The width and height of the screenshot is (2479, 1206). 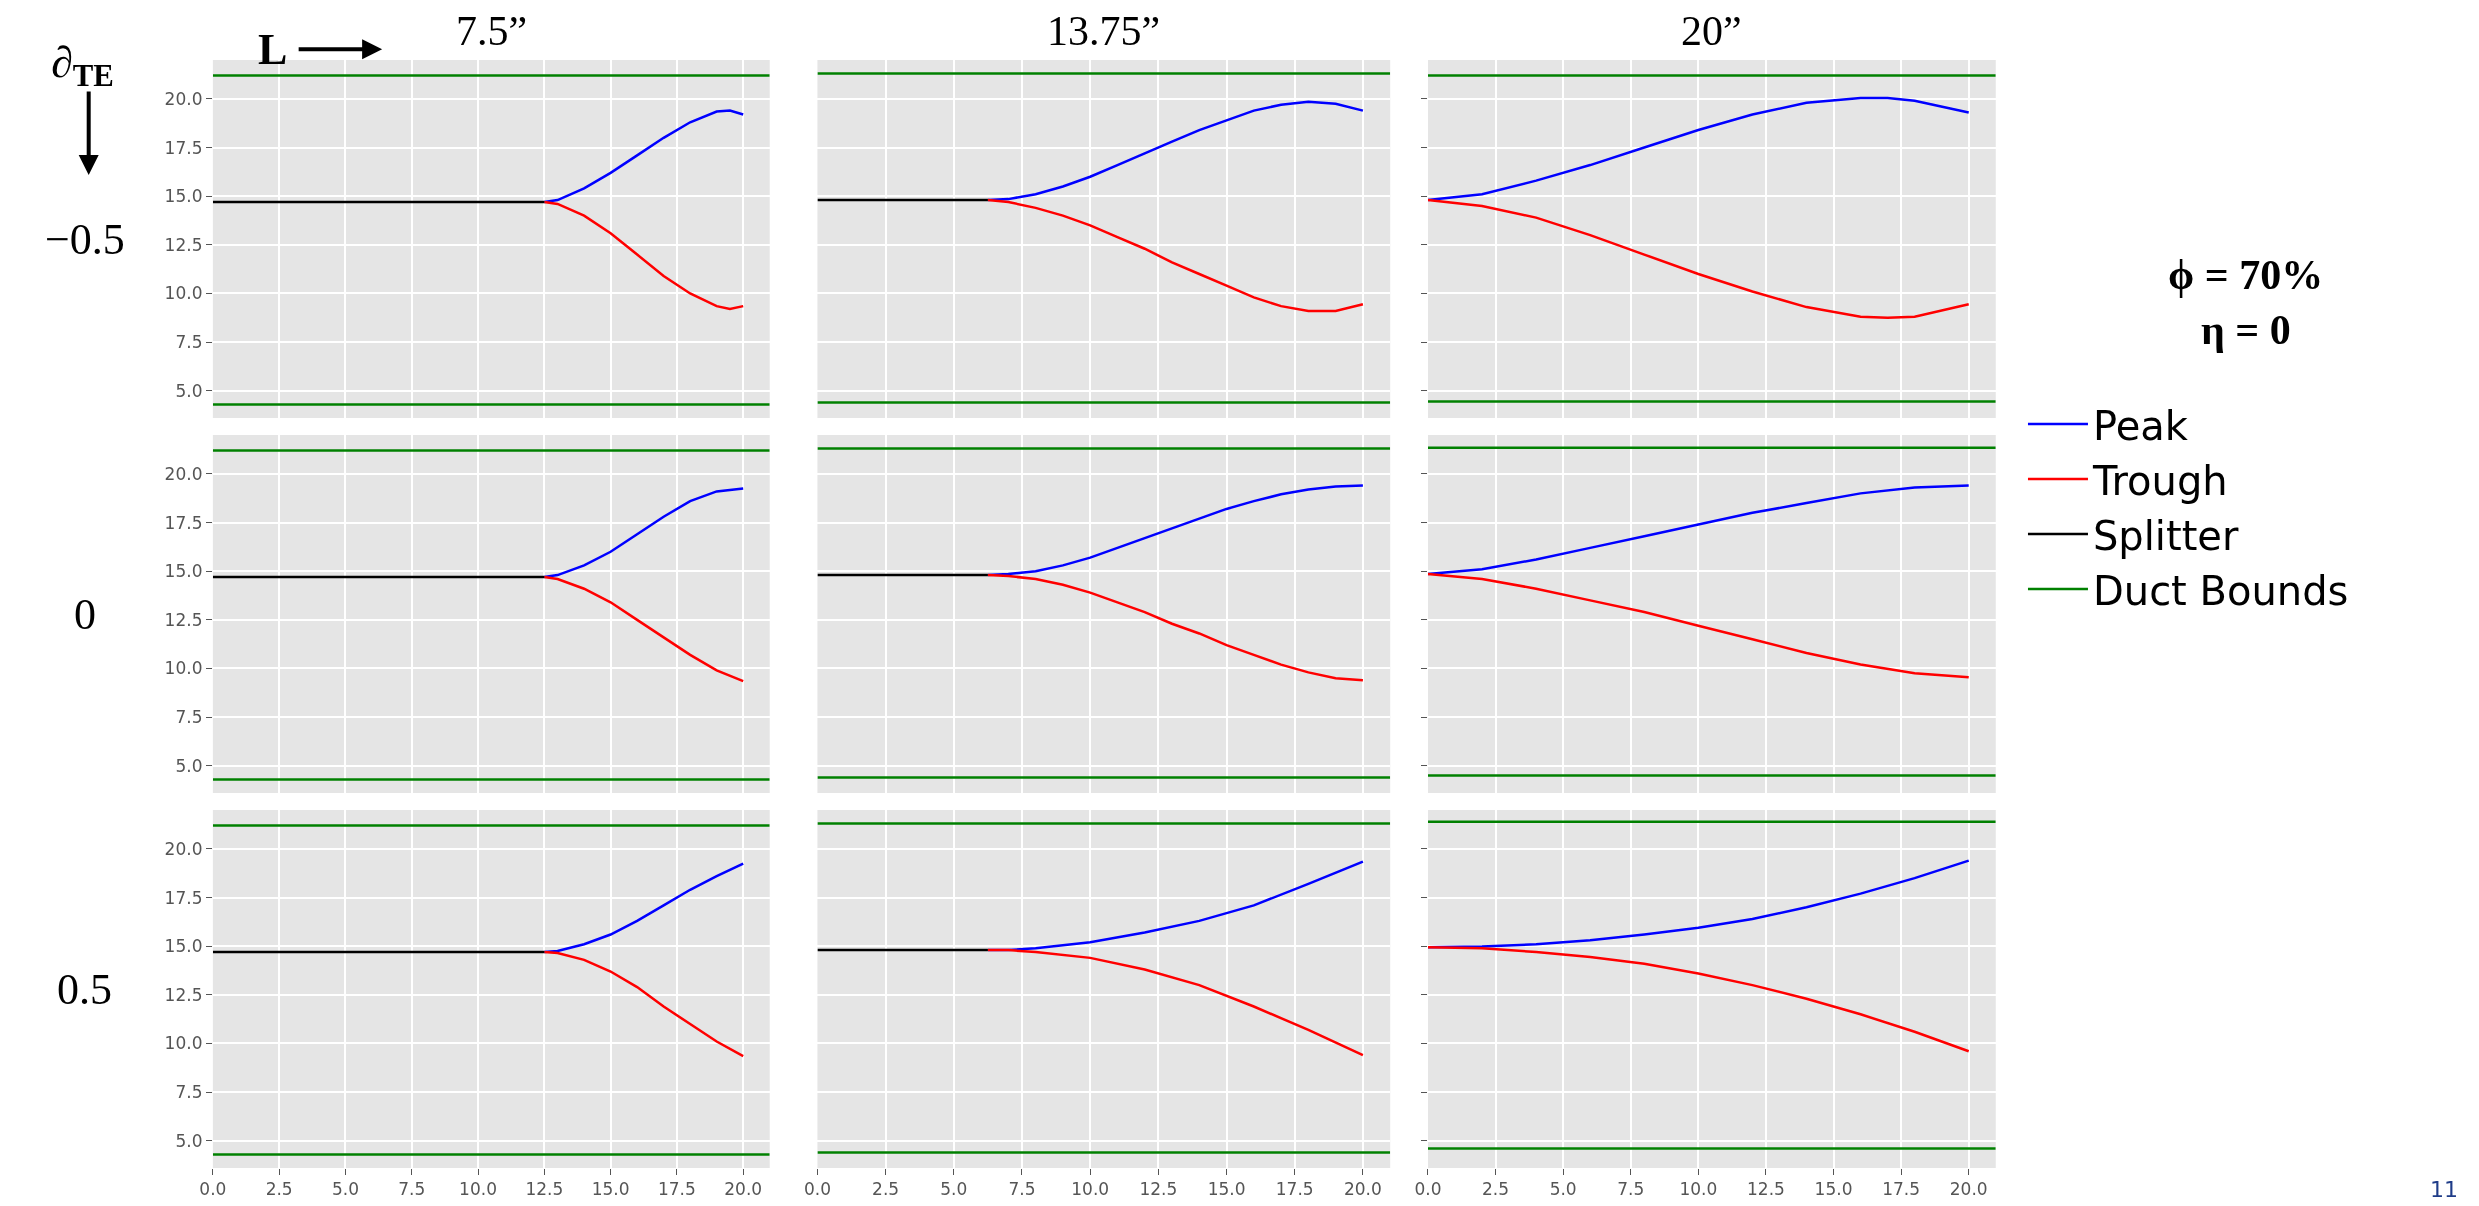 What do you see at coordinates (273, 49) in the screenshot?
I see `annotation: L` at bounding box center [273, 49].